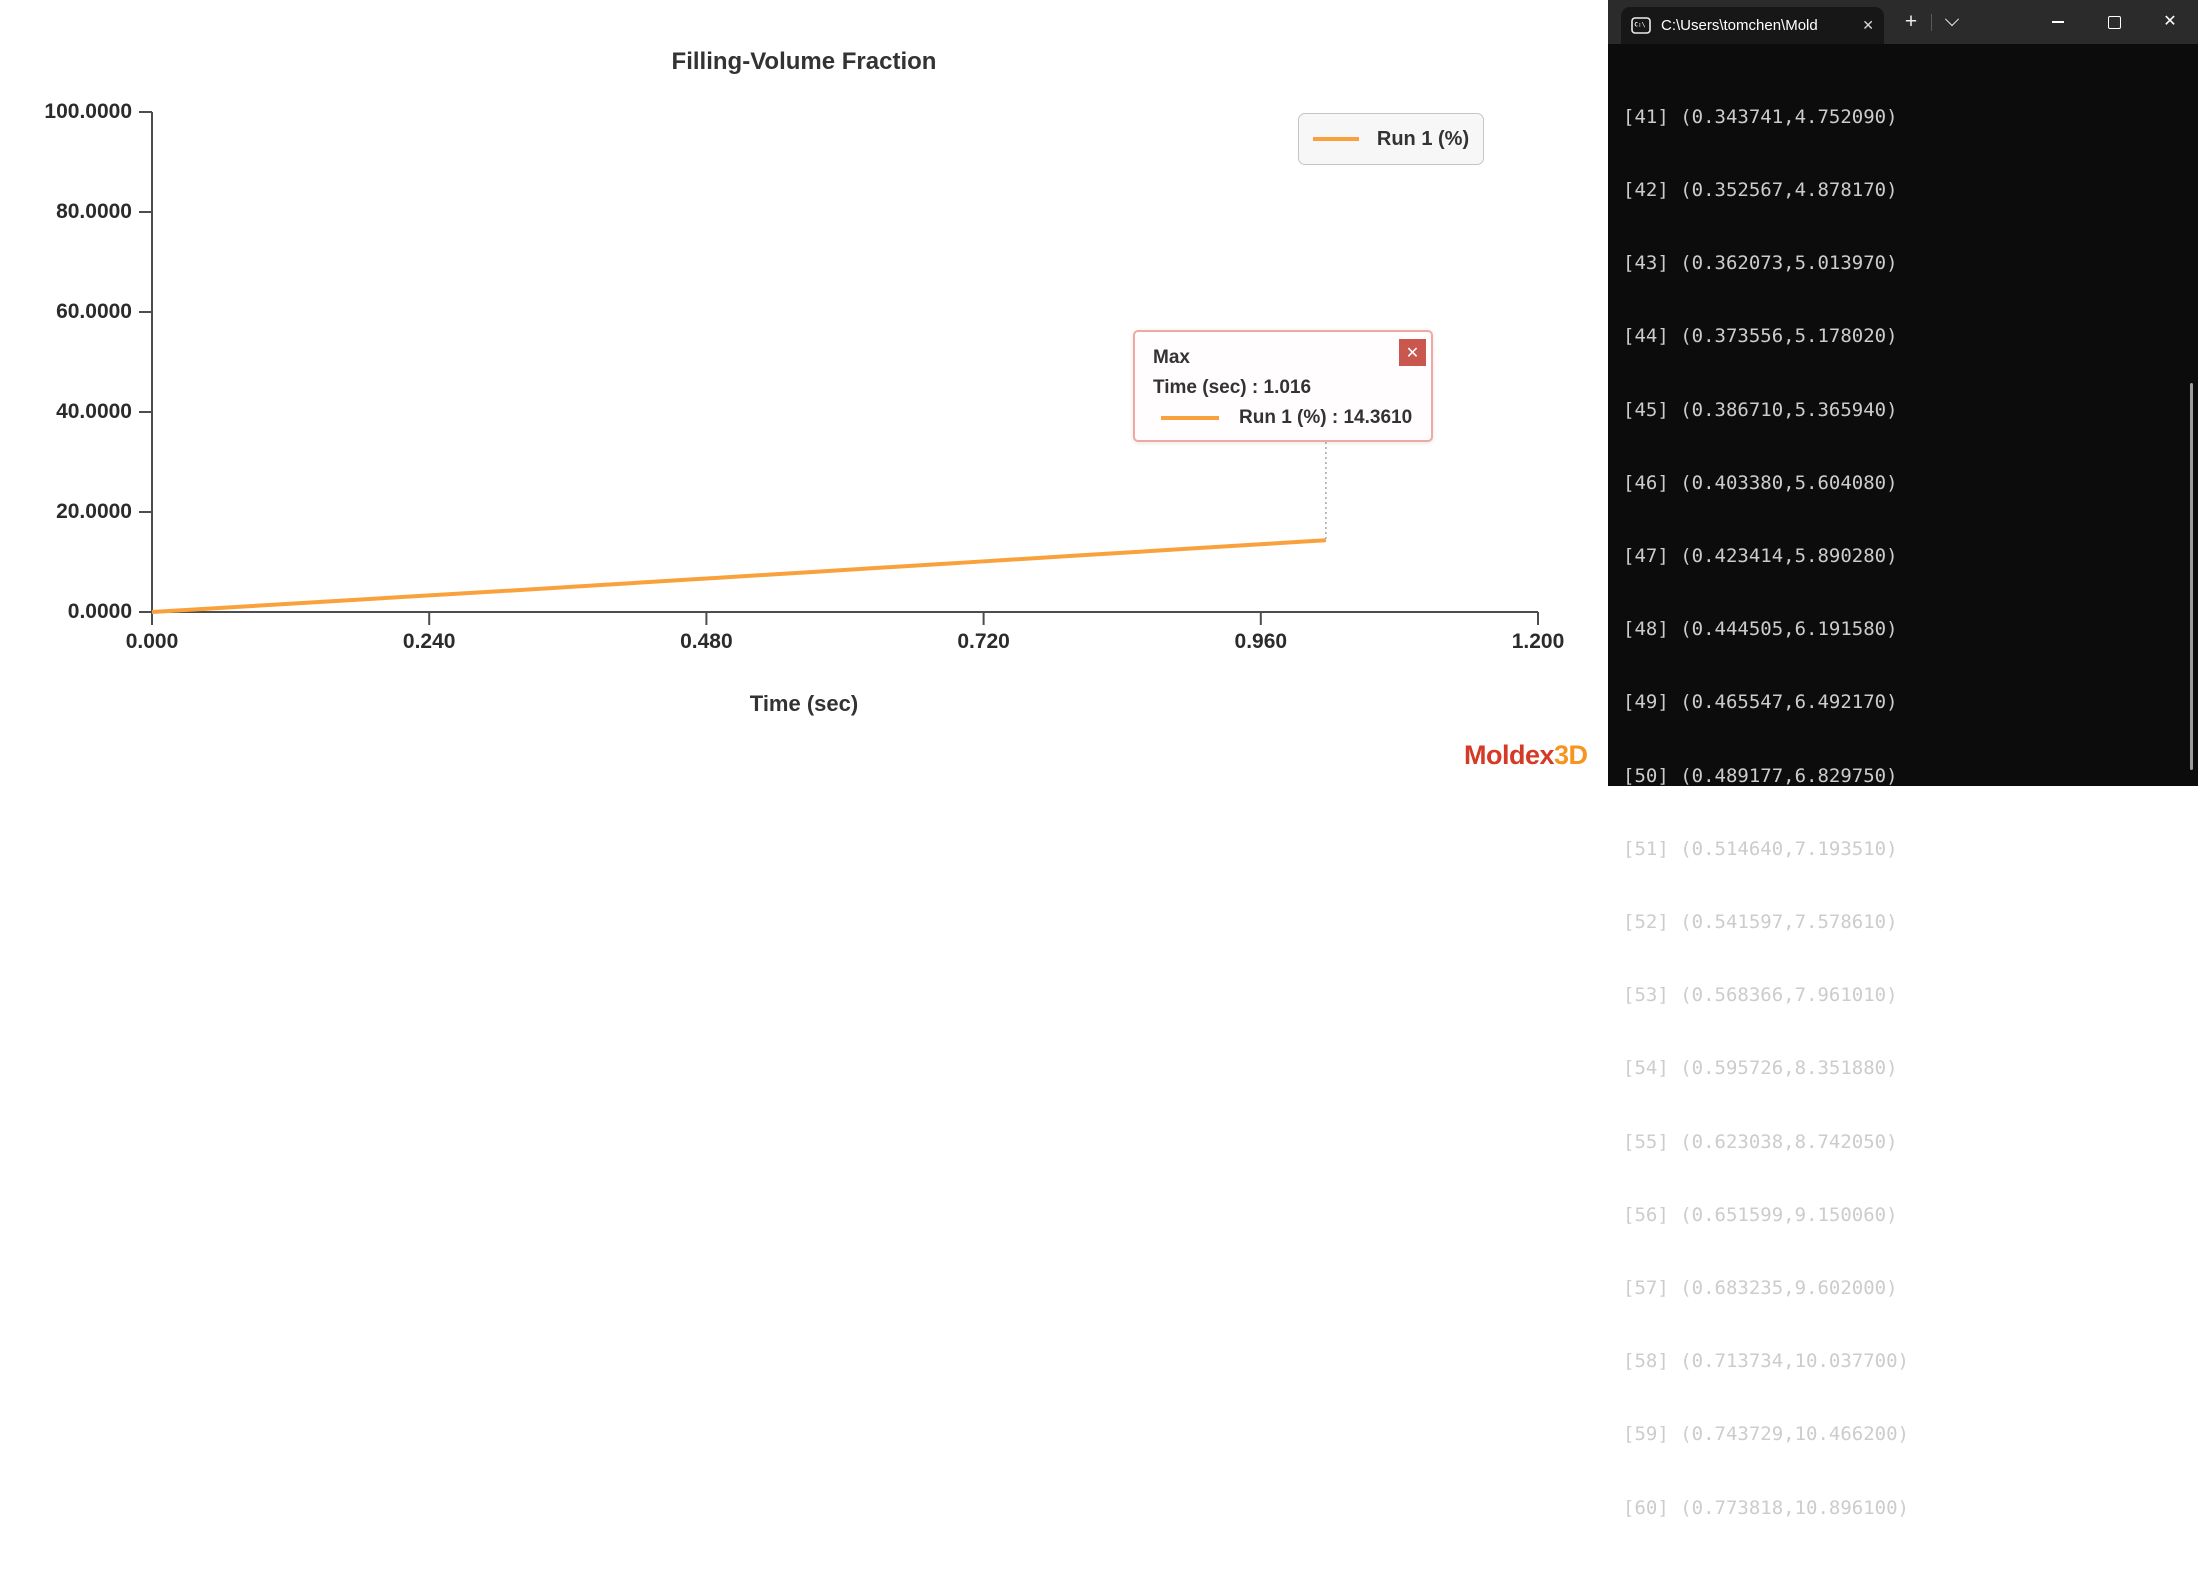  What do you see at coordinates (1760, 995) in the screenshot?
I see `terminal-line: [53] (0.568366,7.961010)` at bounding box center [1760, 995].